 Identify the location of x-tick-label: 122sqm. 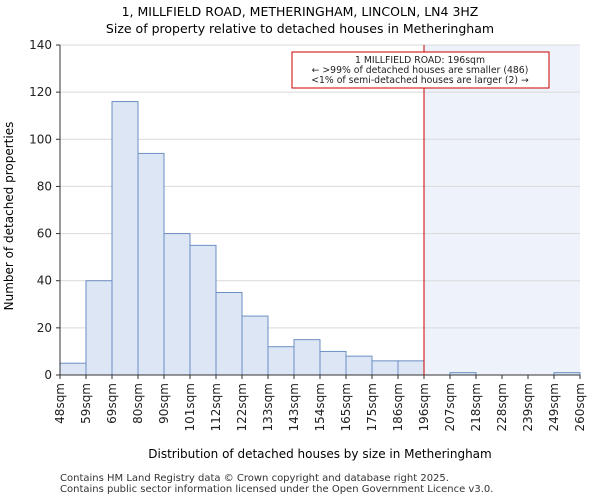
(242, 407).